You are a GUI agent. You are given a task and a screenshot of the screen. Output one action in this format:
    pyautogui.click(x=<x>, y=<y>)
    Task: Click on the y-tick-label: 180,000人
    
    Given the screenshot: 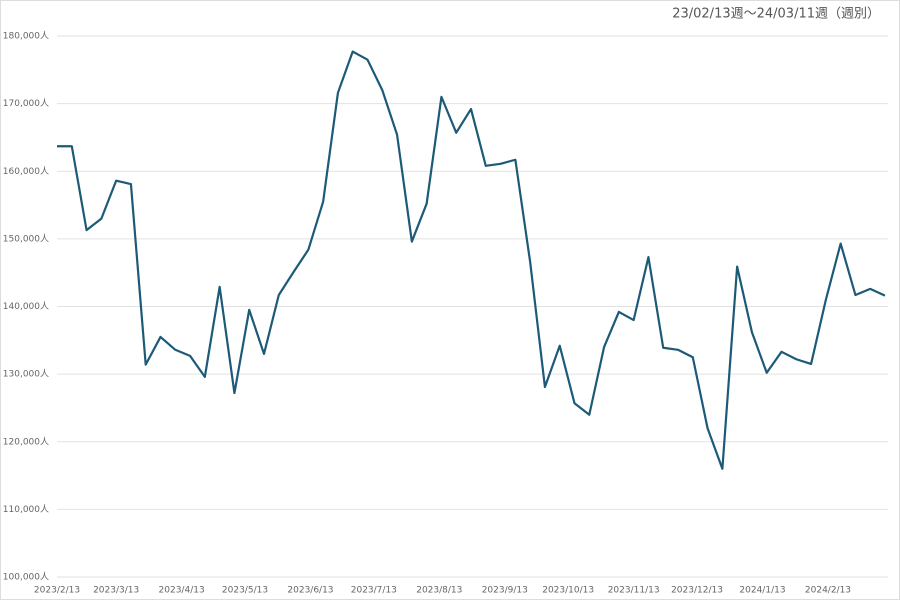 What is the action you would take?
    pyautogui.click(x=26, y=36)
    